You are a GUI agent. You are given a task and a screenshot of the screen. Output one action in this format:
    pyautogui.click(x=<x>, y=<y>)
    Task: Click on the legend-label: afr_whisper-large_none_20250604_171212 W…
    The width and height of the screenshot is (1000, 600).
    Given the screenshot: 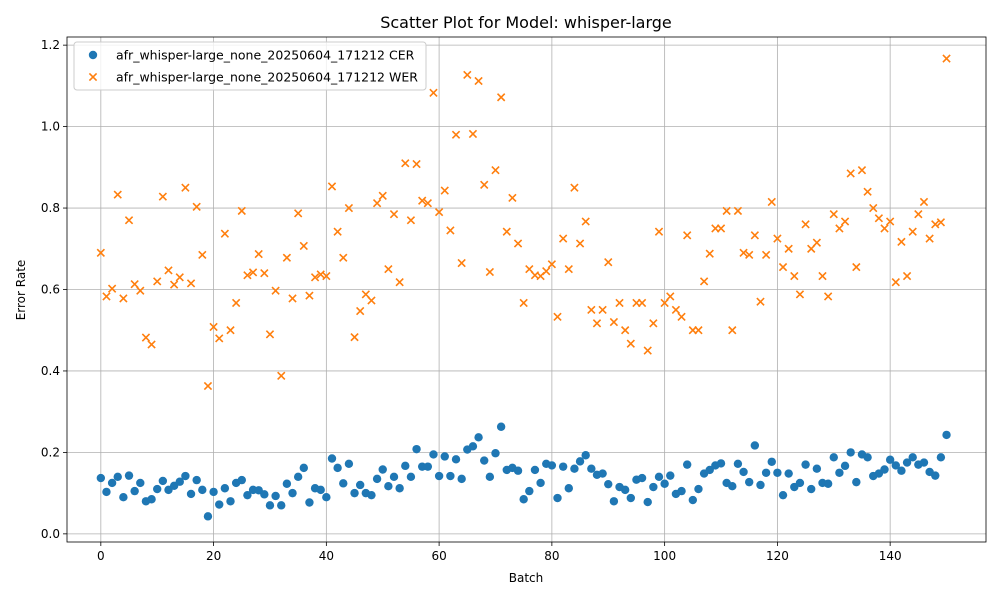 What is the action you would take?
    pyautogui.click(x=267, y=77)
    